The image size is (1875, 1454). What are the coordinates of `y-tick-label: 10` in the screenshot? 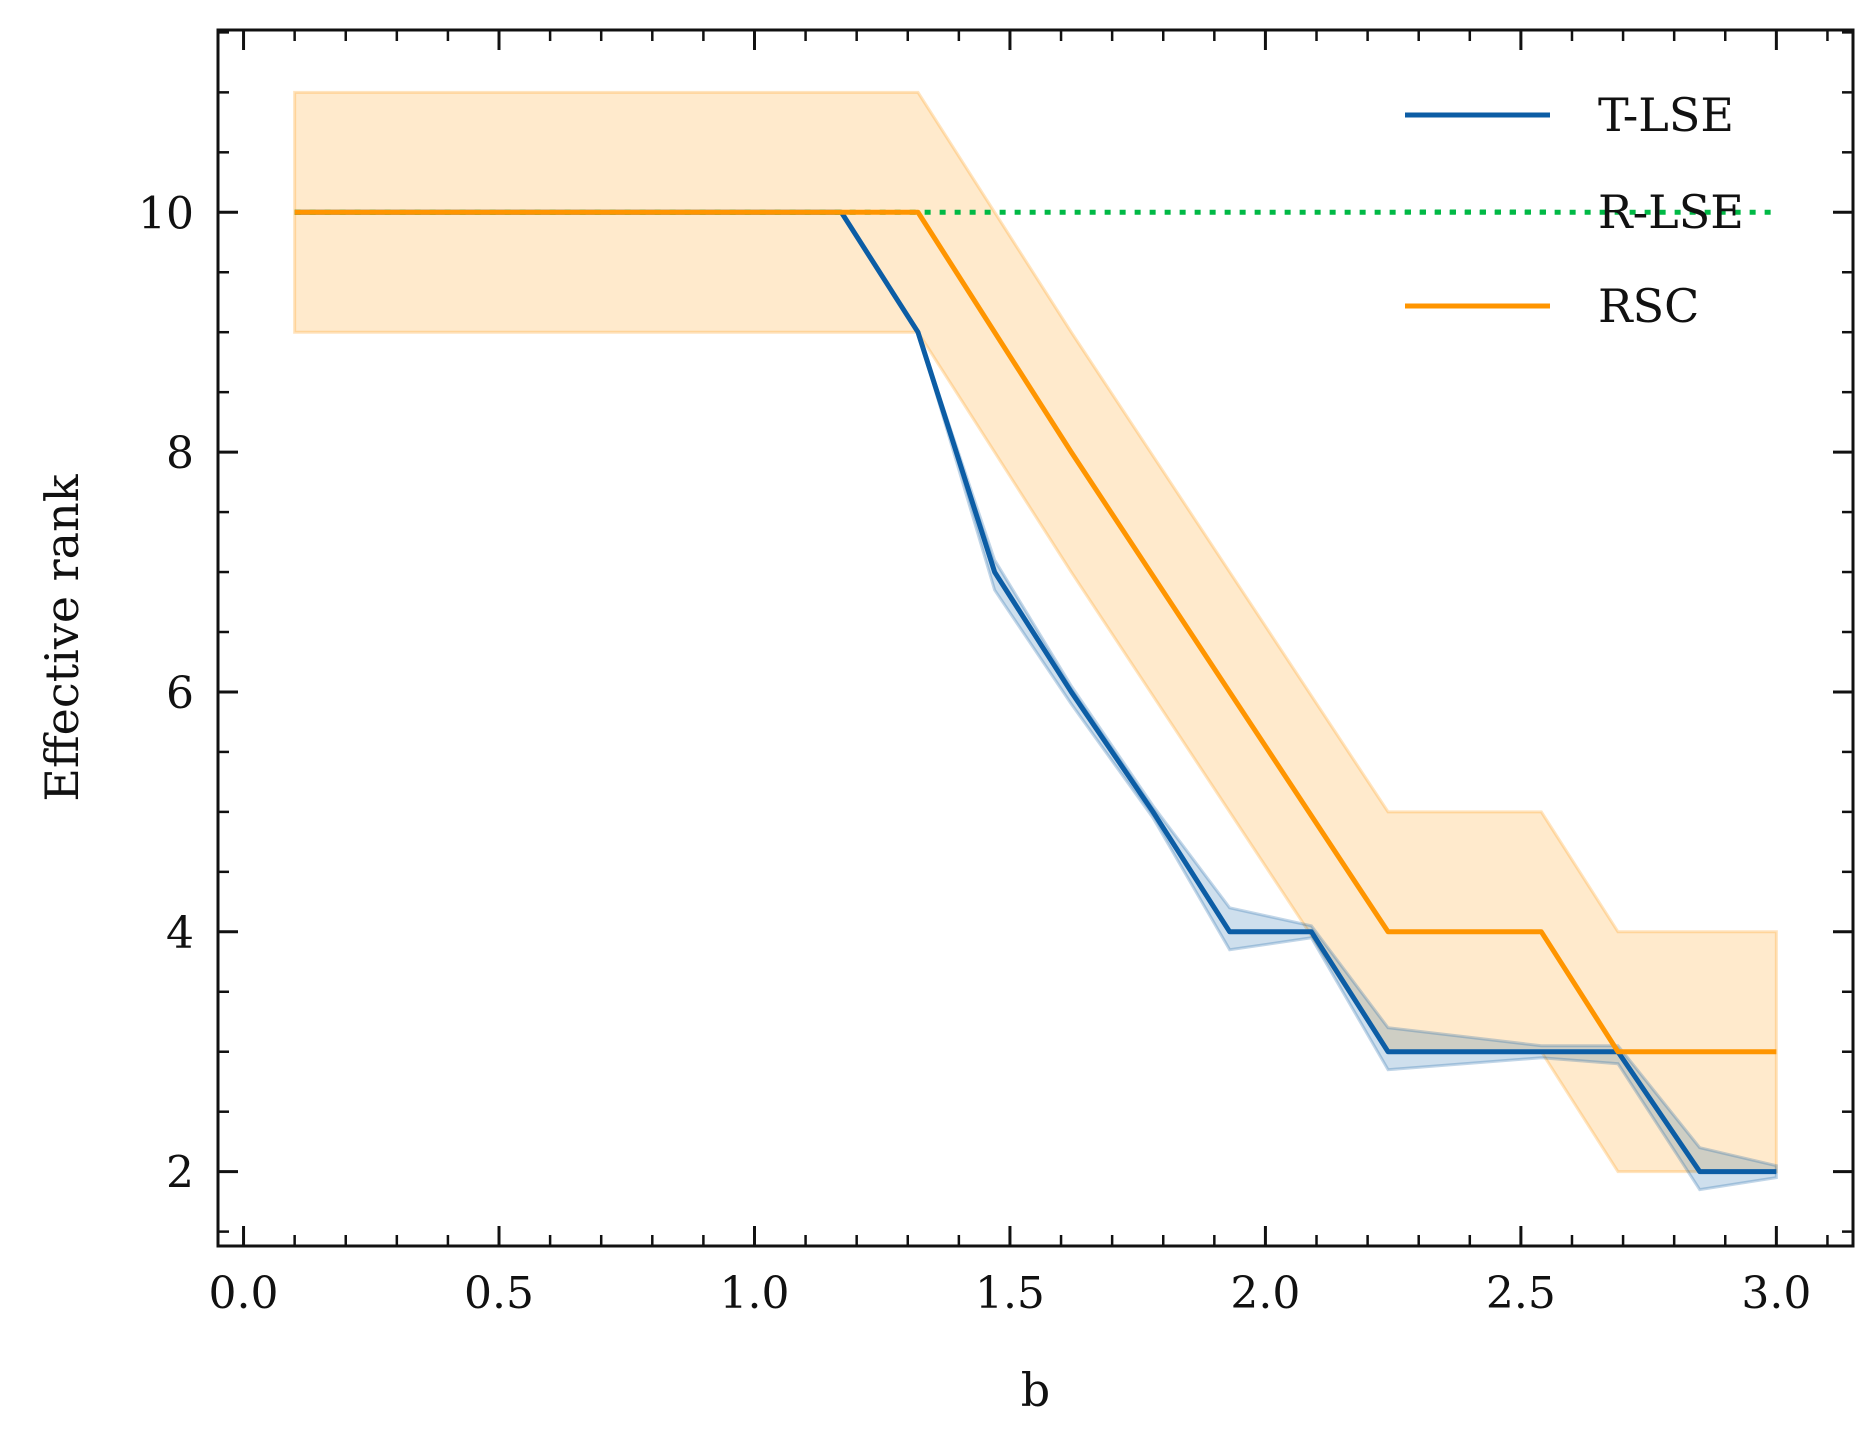 It's located at (166, 213).